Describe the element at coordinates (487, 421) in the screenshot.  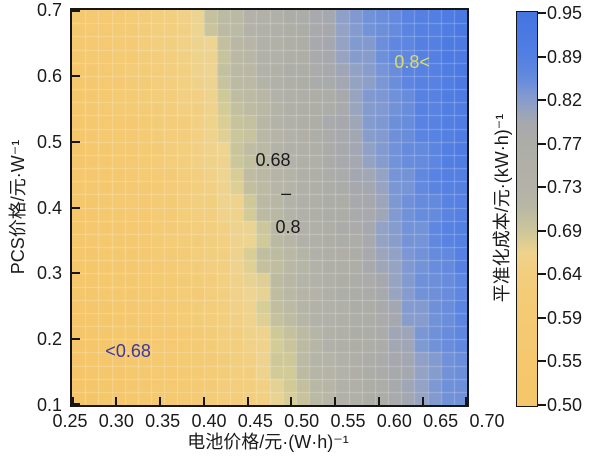
I see `x-tick-label: 0.70` at that location.